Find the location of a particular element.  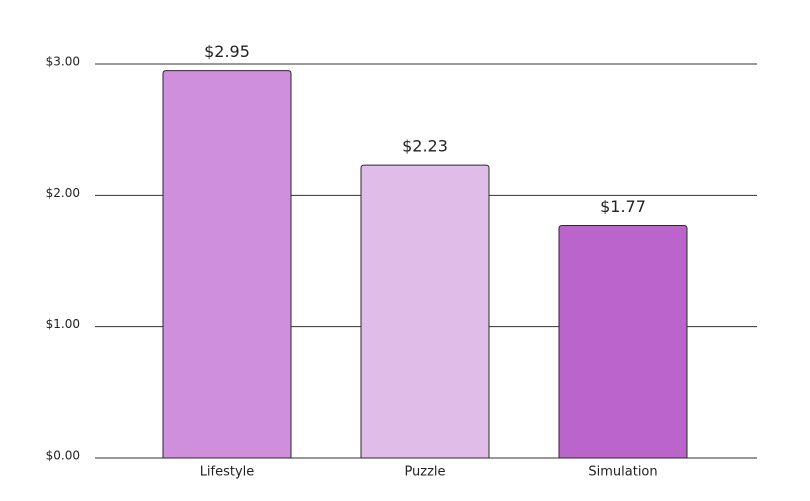

value-label: $2.95 is located at coordinates (227, 51).